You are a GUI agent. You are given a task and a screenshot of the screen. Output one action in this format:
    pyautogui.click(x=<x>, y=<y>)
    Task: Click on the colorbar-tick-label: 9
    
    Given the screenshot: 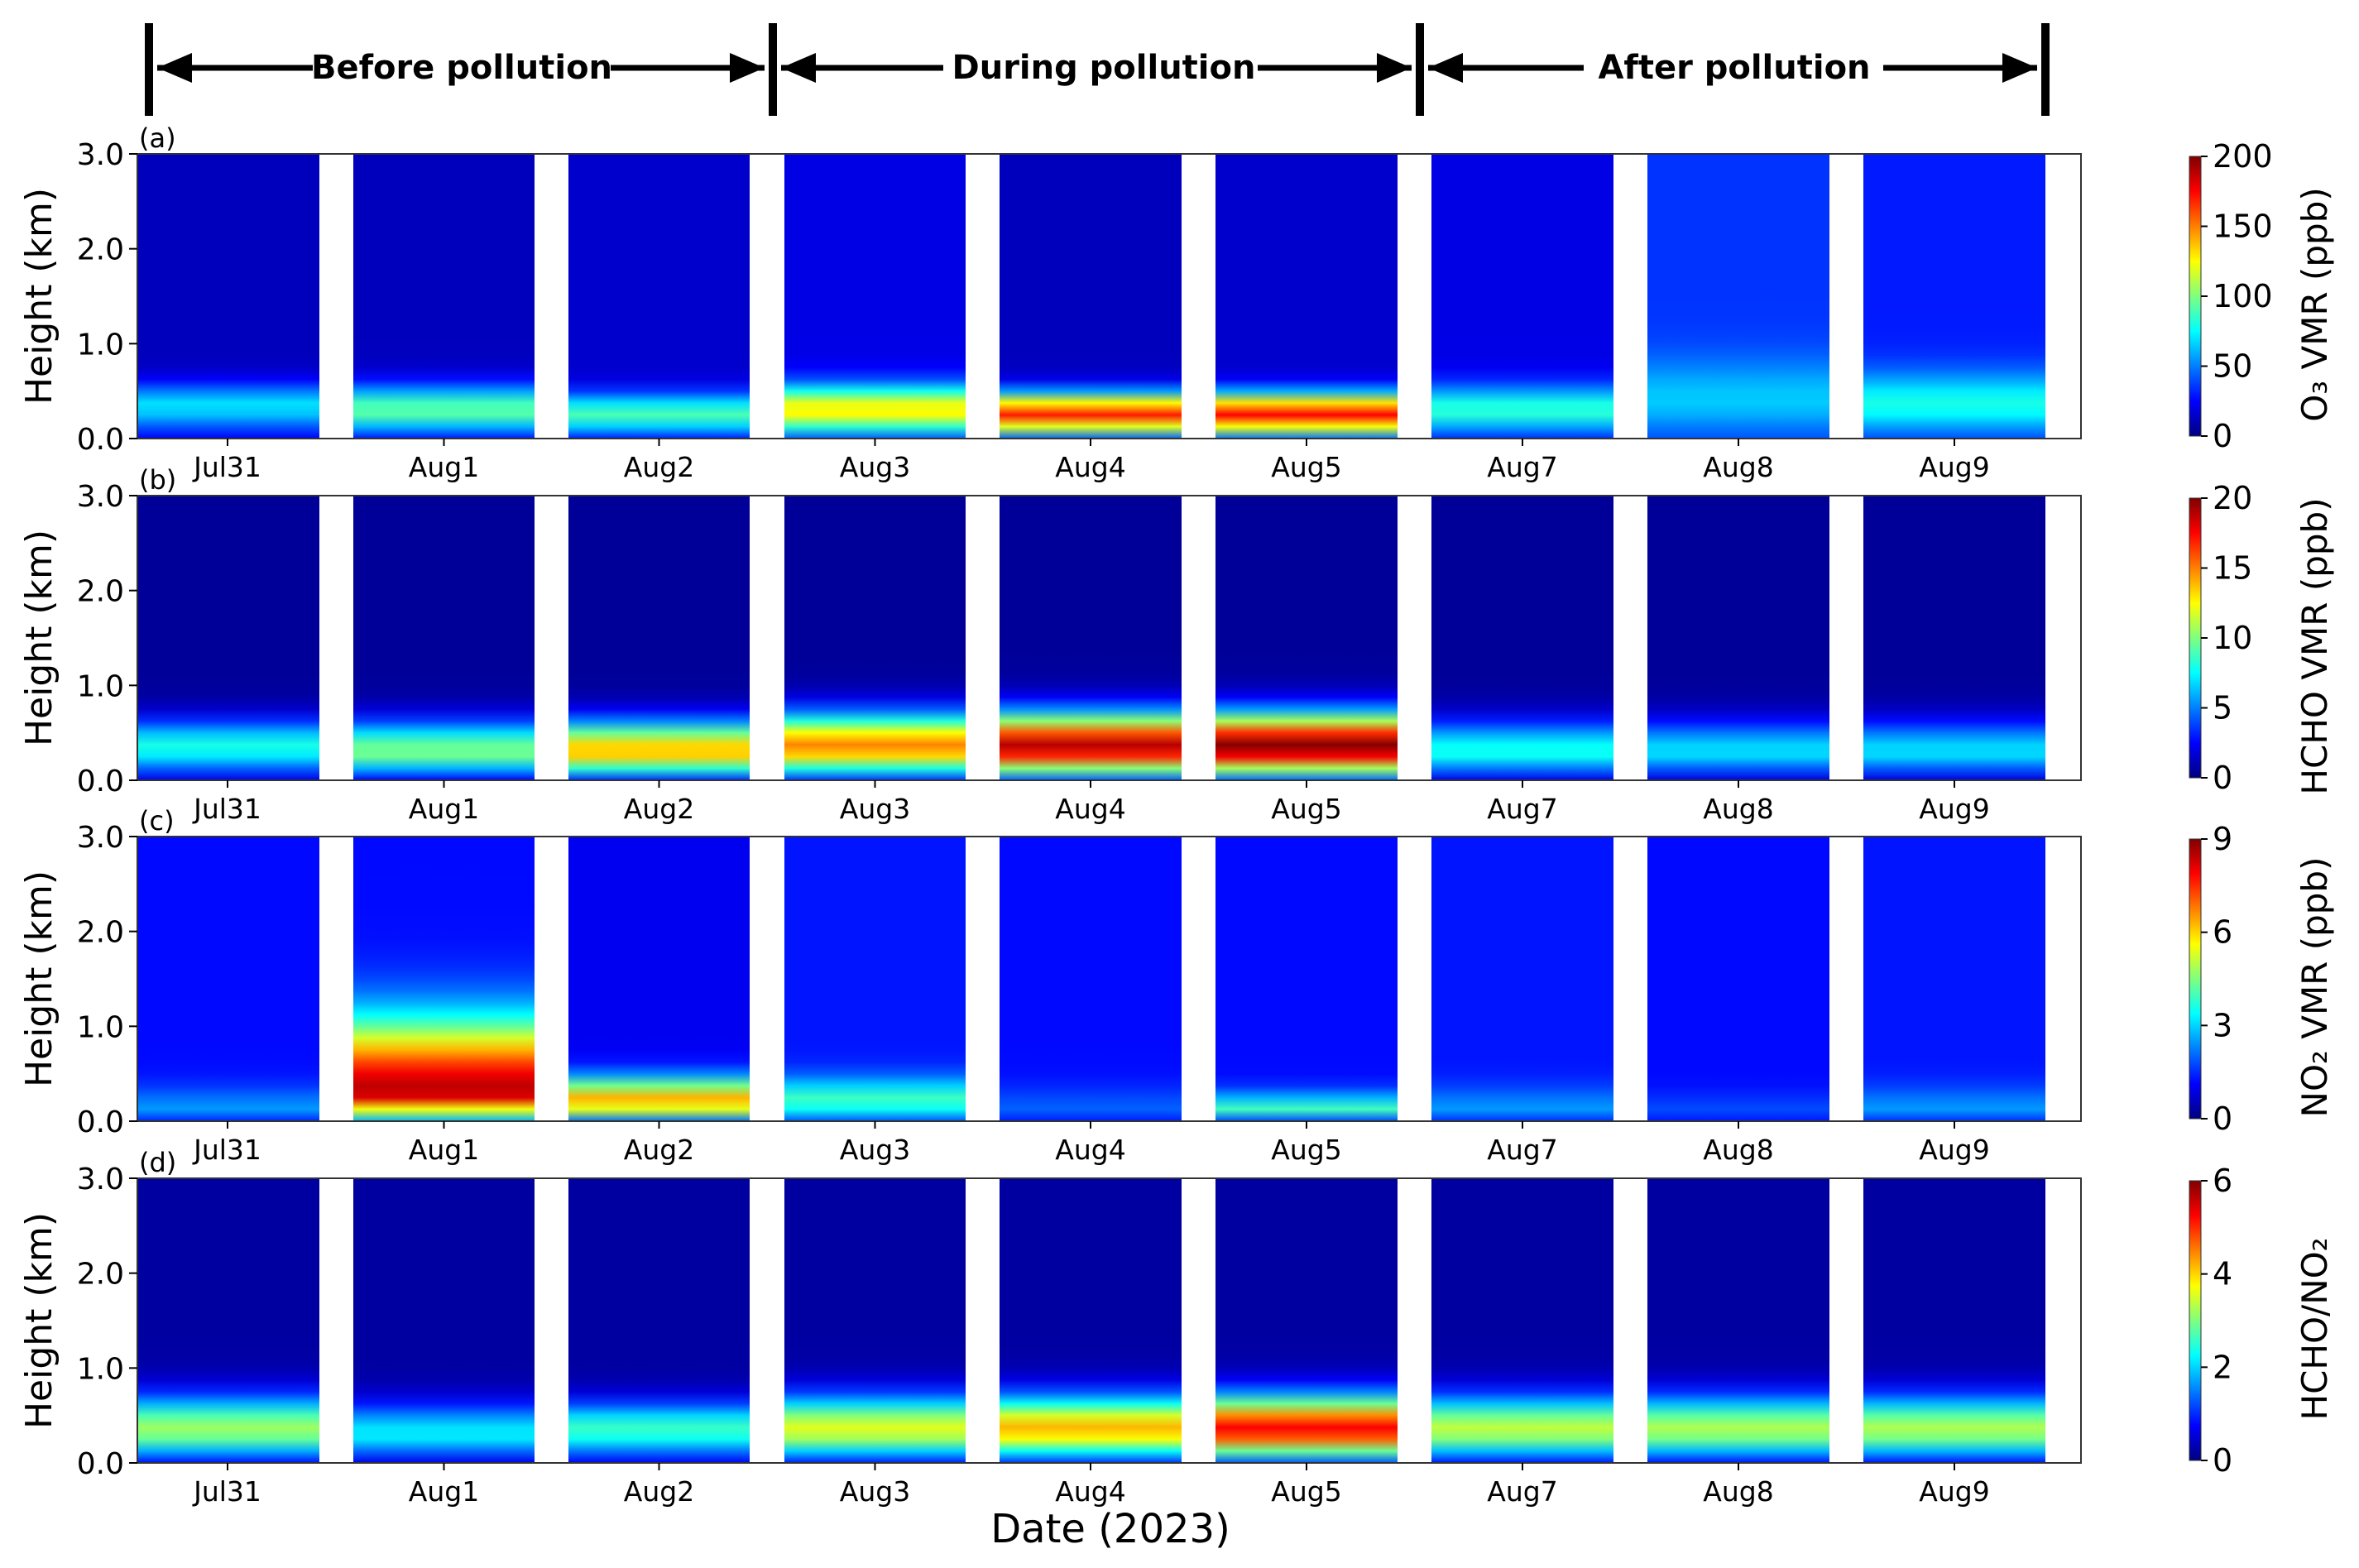 What is the action you would take?
    pyautogui.click(x=2222, y=839)
    